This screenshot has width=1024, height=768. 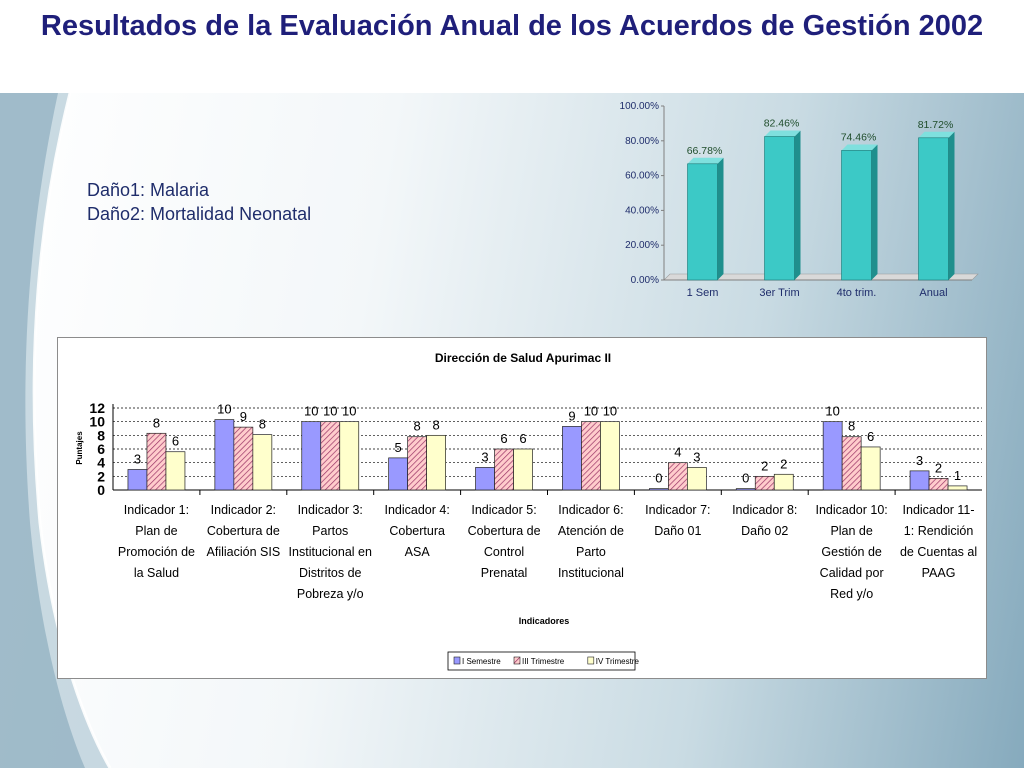 What do you see at coordinates (705, 151) in the screenshot?
I see `chart1-data-label: 66.78%` at bounding box center [705, 151].